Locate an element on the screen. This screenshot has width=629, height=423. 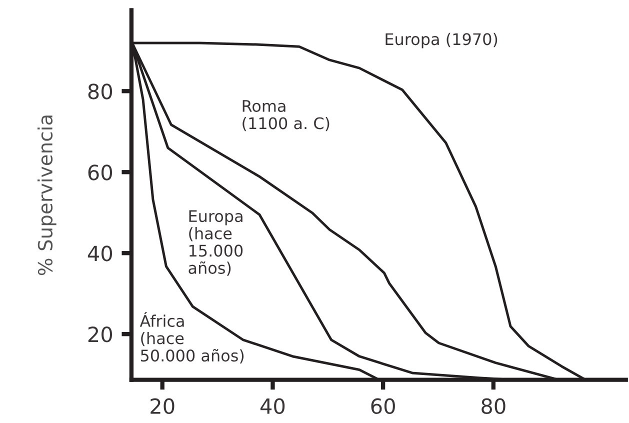
series-label: África (hace 50.000 años) is located at coordinates (192, 338).